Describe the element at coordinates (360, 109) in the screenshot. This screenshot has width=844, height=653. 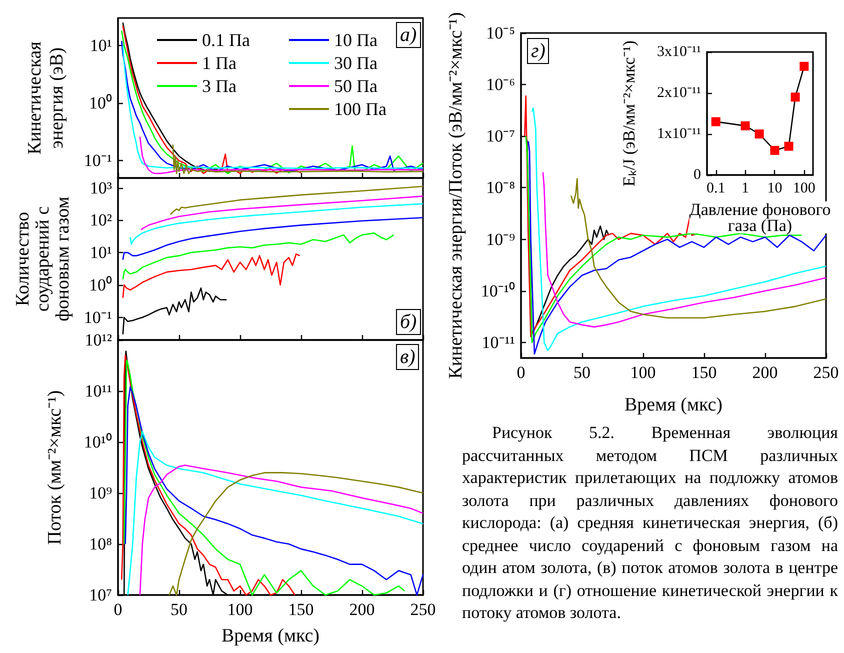
I see `legend-label: 100 Па` at that location.